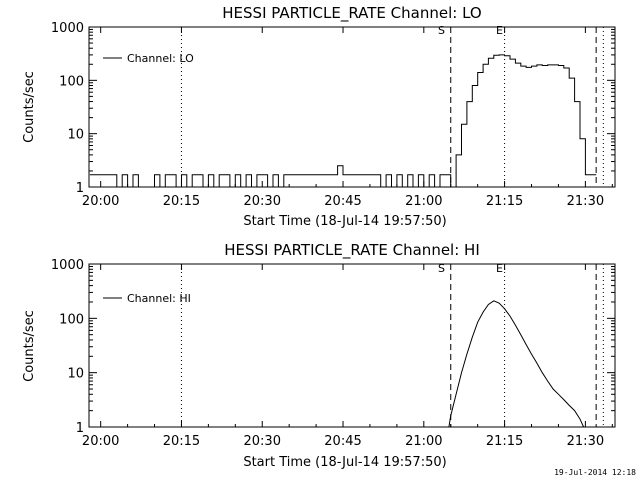 The image size is (640, 480). Describe the element at coordinates (29, 346) in the screenshot. I see `y-axis-label-hi: Counts/sec` at that location.